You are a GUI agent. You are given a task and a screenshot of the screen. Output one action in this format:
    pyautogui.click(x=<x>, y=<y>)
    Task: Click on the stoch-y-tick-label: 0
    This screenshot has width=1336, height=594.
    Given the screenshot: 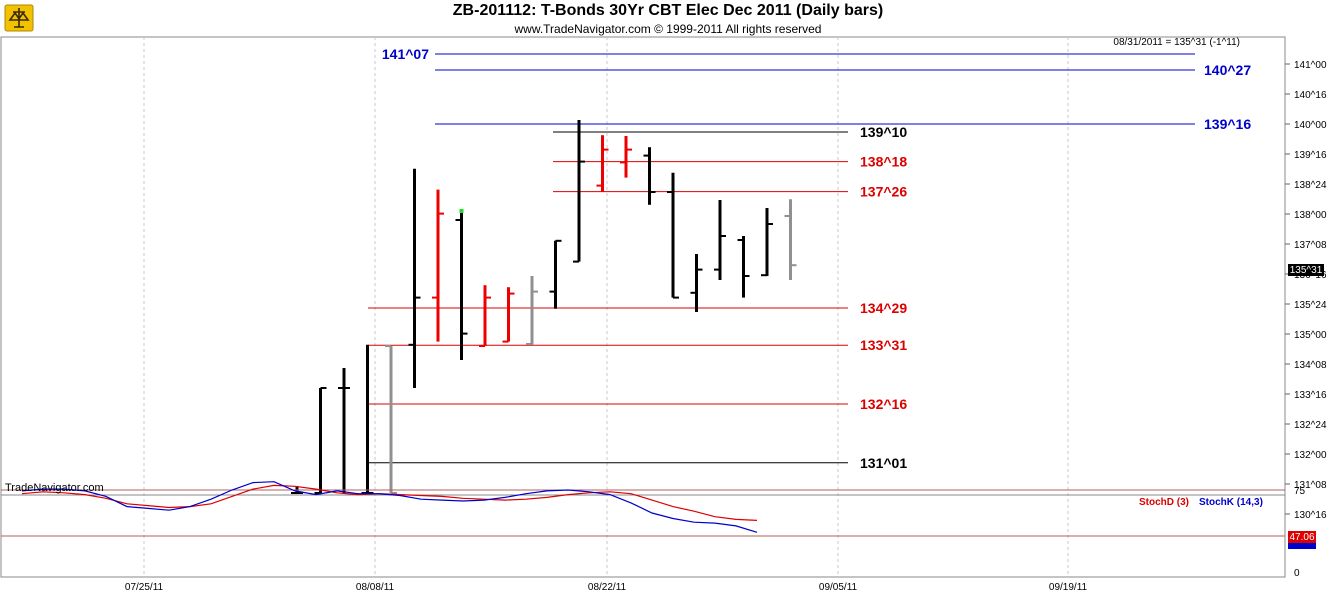 What is the action you would take?
    pyautogui.click(x=1297, y=573)
    